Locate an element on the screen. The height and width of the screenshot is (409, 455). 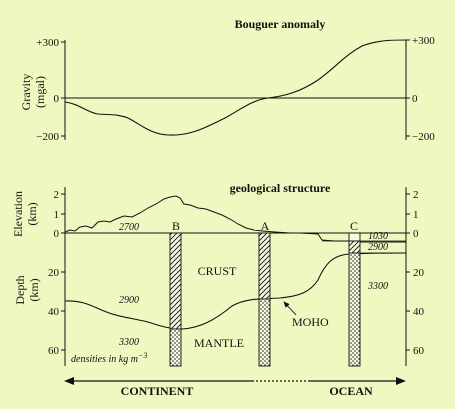
density-note-exponent: −3 is located at coordinates (142, 355).